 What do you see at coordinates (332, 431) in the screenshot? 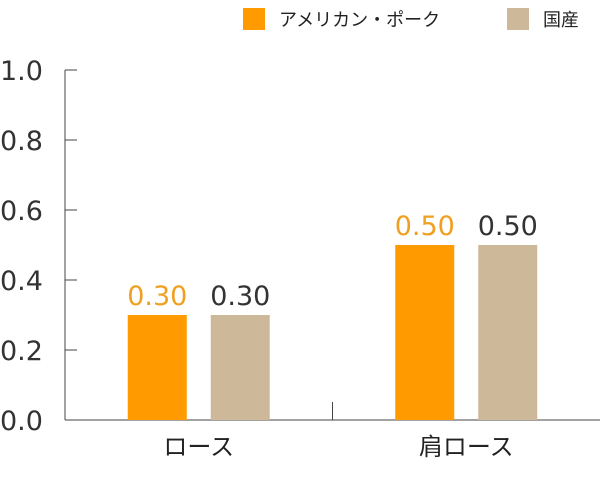
I see `x-axis: ロース 肩ロース` at bounding box center [332, 431].